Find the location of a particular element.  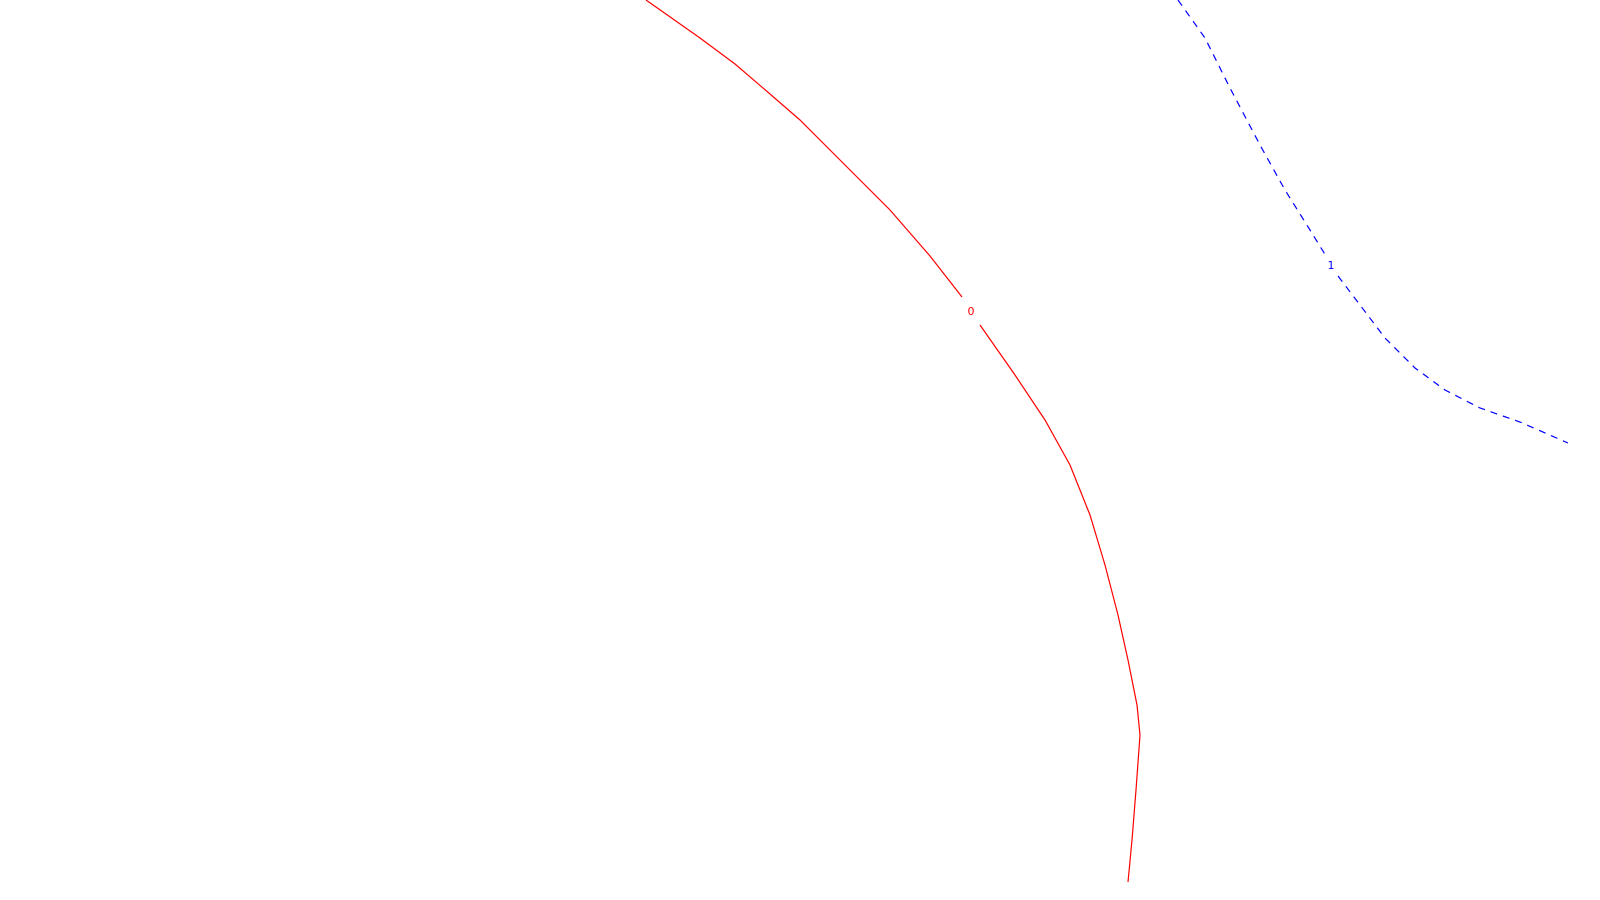

contour-line-0-path is located at coordinates (804, 149).